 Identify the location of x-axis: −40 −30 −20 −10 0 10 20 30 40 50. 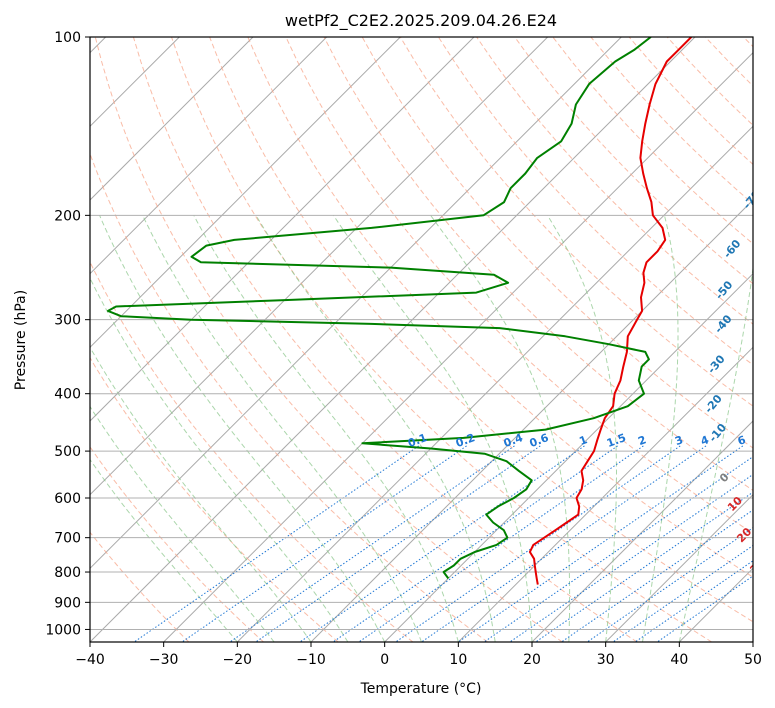
(418, 655).